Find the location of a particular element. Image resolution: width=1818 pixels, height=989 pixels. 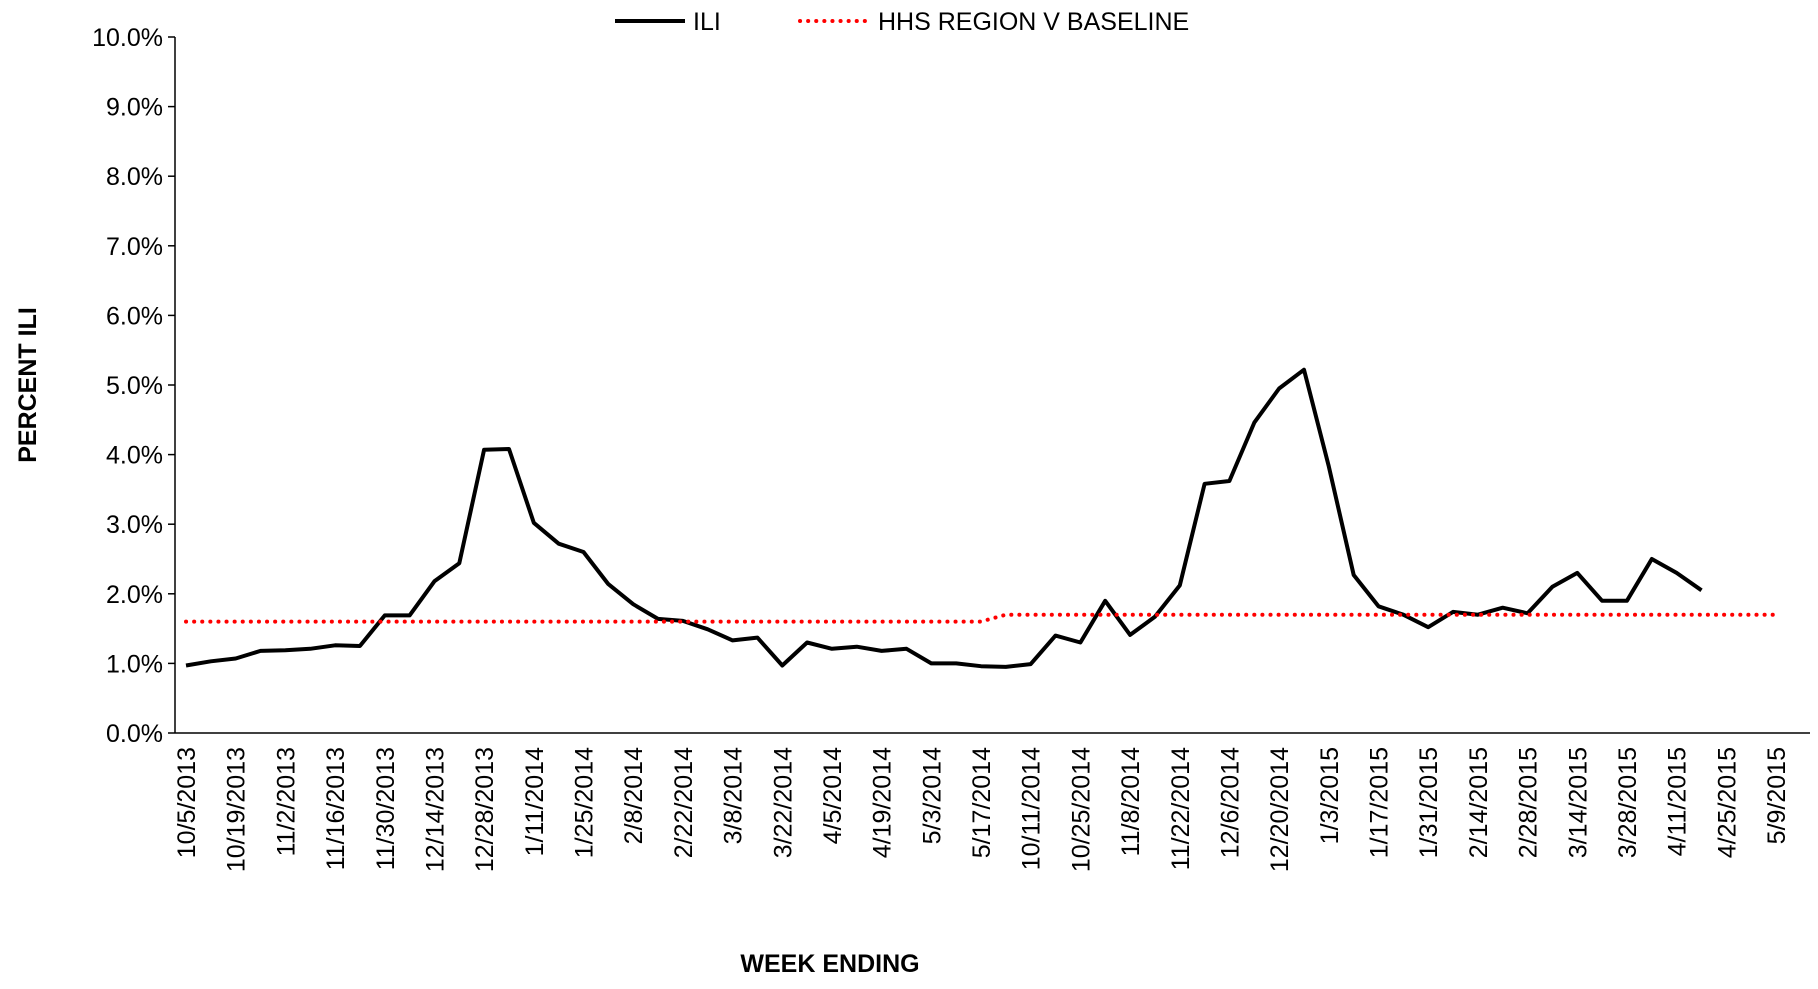

x-tick-label: 1/25/2014 is located at coordinates (585, 802).